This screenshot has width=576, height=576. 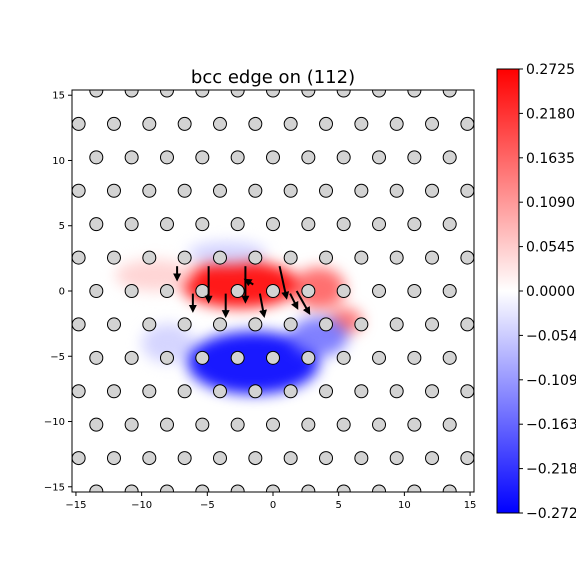 I want to click on chart-title: bcc edge on (112), so click(x=273, y=77).